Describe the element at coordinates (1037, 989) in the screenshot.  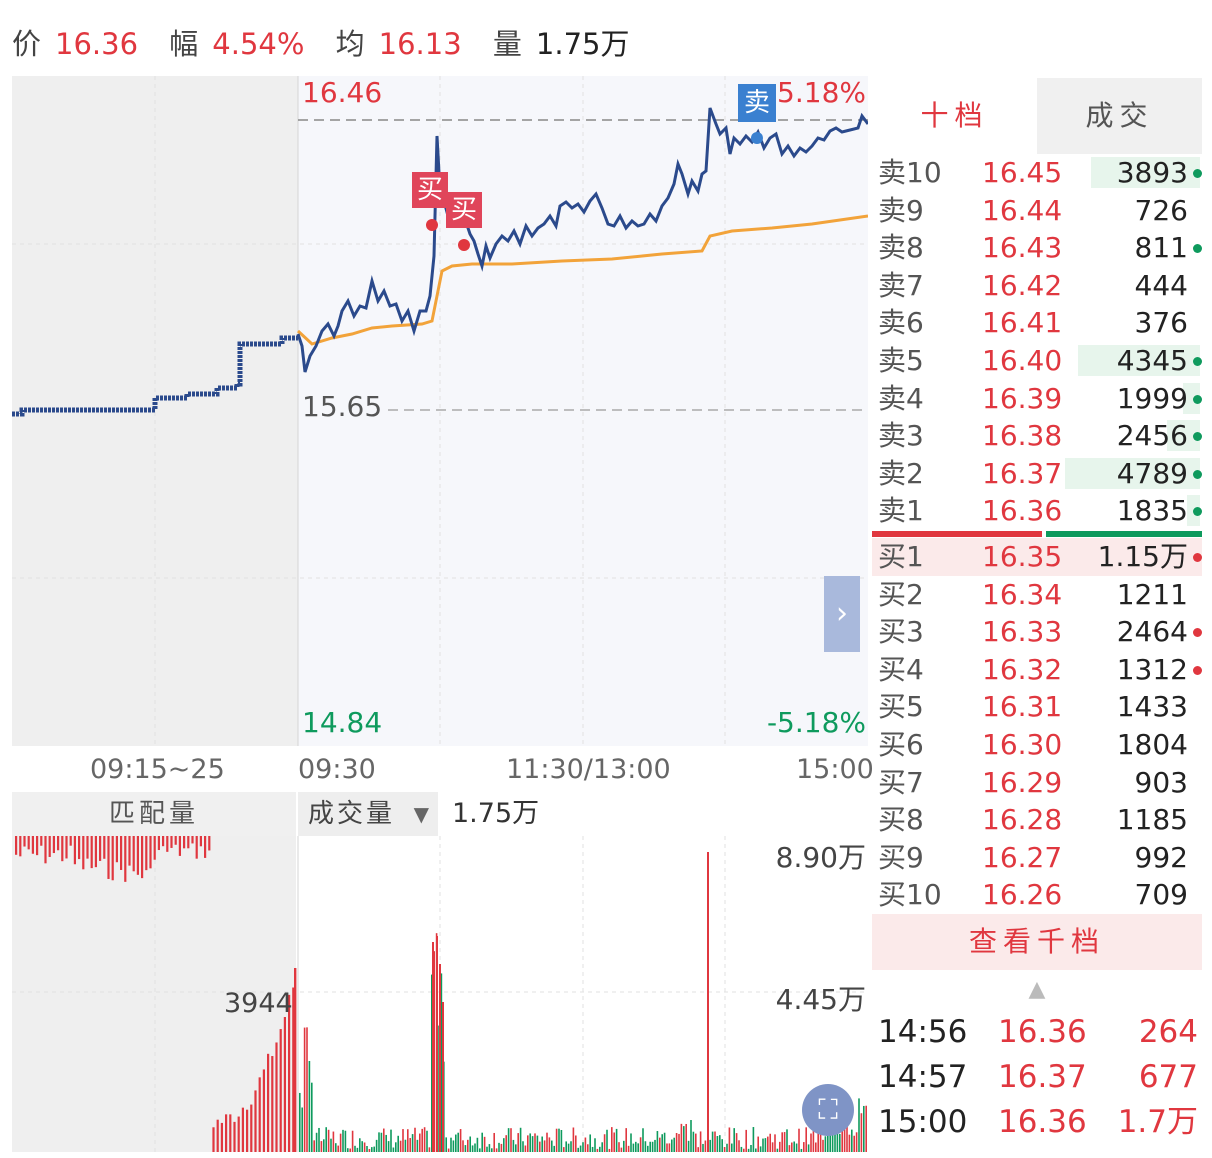
I see `collapse-up-icon: ▲` at that location.